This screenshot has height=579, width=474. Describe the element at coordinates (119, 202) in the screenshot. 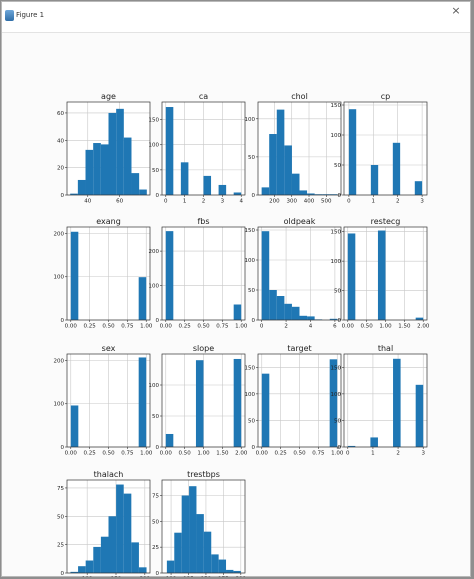

I see `x-tick-label: 60` at that location.